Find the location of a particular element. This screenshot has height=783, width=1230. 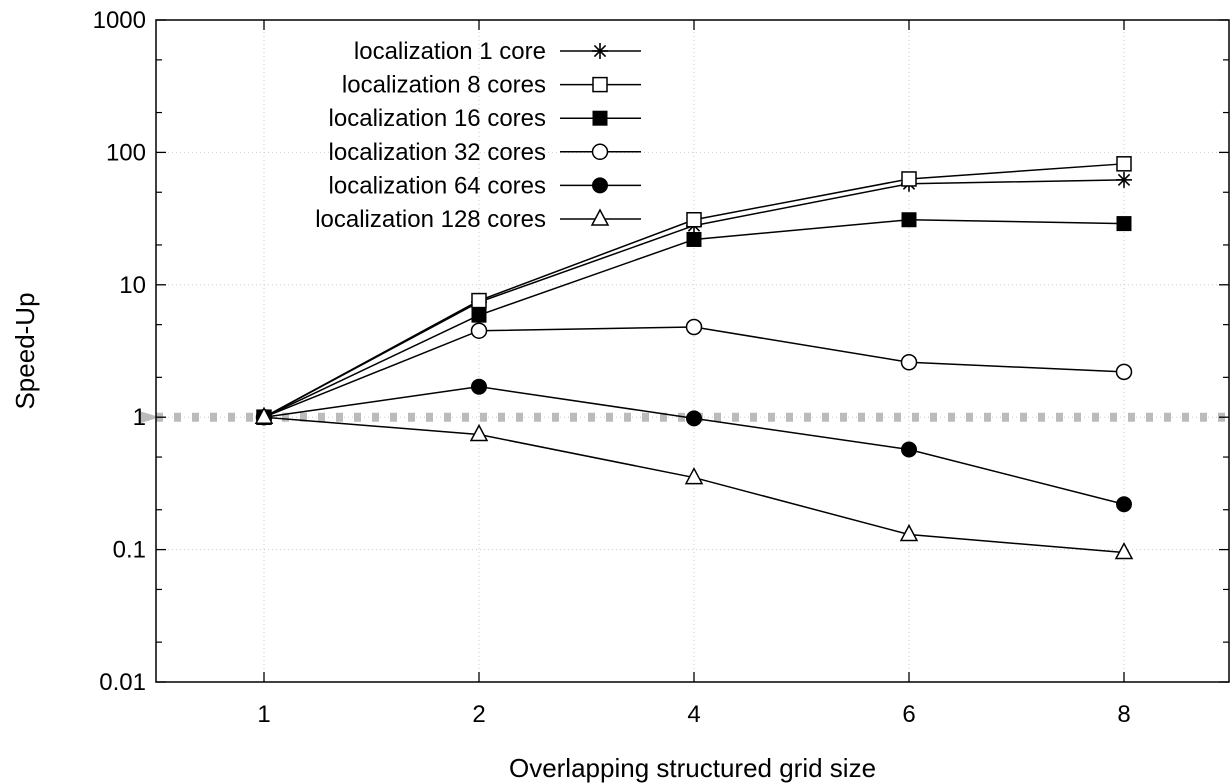

y-tick-label: 10 is located at coordinates (132, 285).